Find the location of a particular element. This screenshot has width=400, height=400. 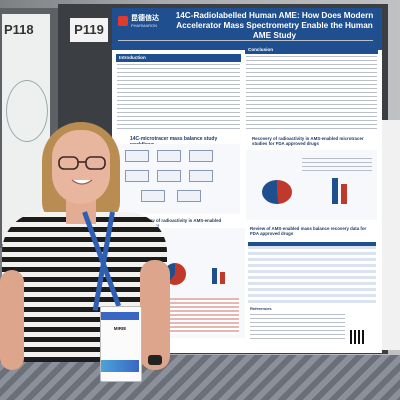

qr-code is located at coordinates (357, 337).